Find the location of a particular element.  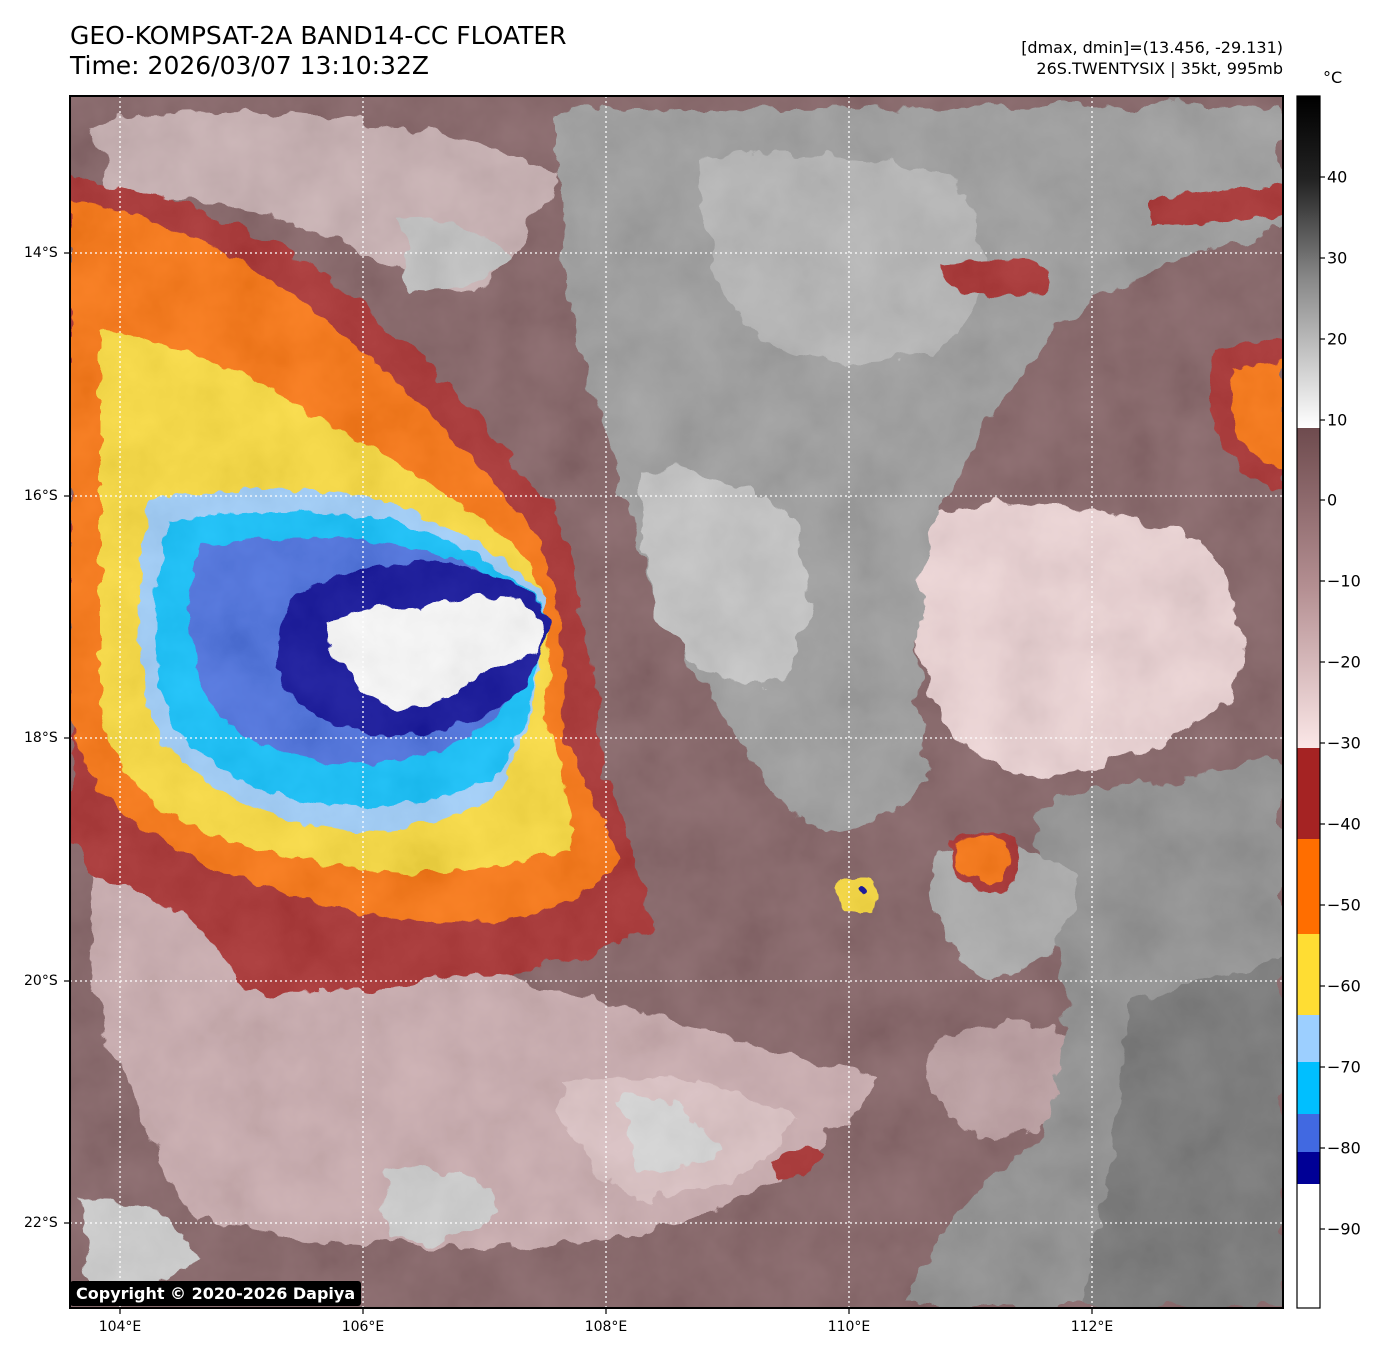

lat-label: 16°S is located at coordinates (41, 496).